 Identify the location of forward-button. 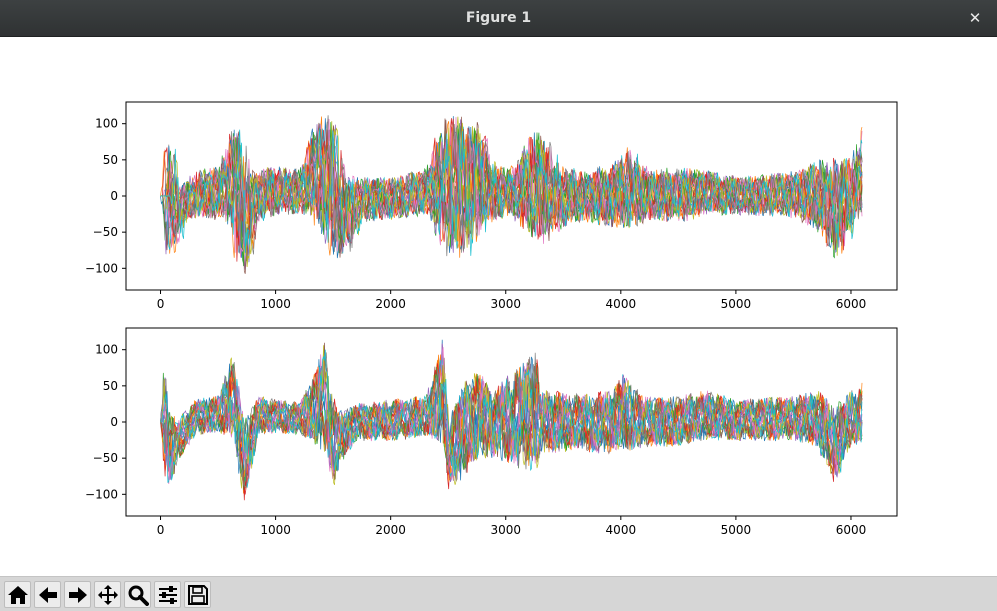
(77, 594).